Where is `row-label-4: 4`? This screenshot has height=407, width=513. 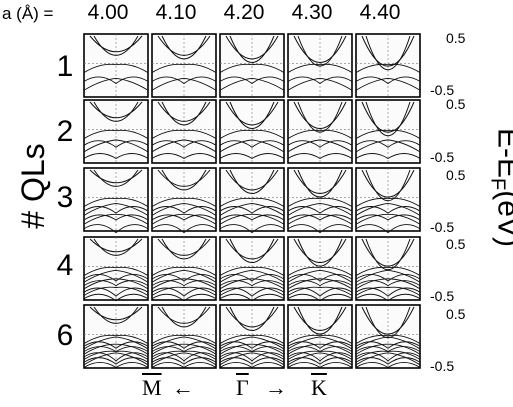
row-label-4: 4 is located at coordinates (65, 265).